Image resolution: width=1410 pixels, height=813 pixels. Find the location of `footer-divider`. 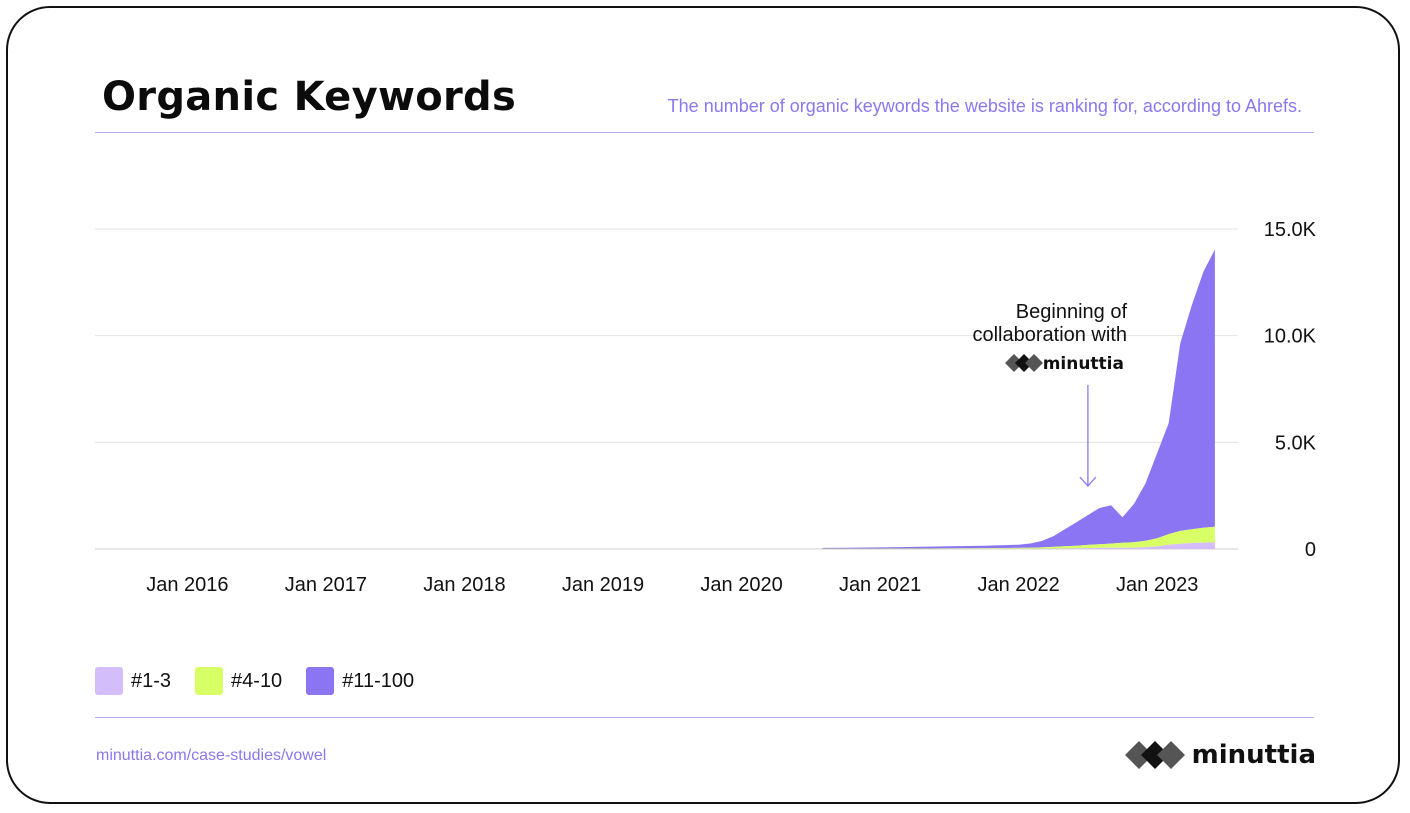

footer-divider is located at coordinates (704, 717).